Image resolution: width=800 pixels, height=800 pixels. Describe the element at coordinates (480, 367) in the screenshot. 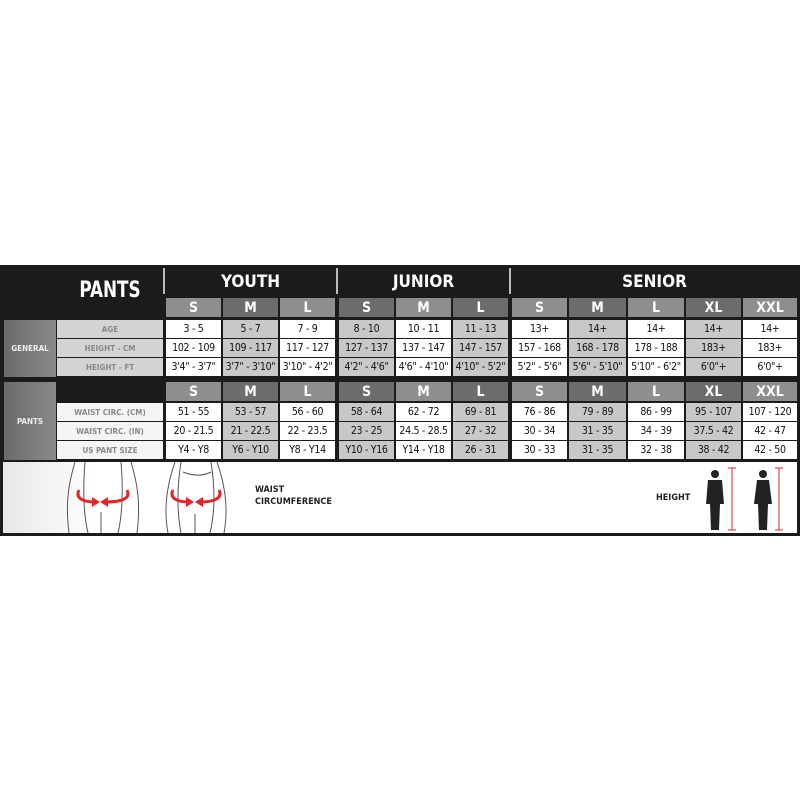

I see `table-cell: 4'10" - 5'2"` at that location.